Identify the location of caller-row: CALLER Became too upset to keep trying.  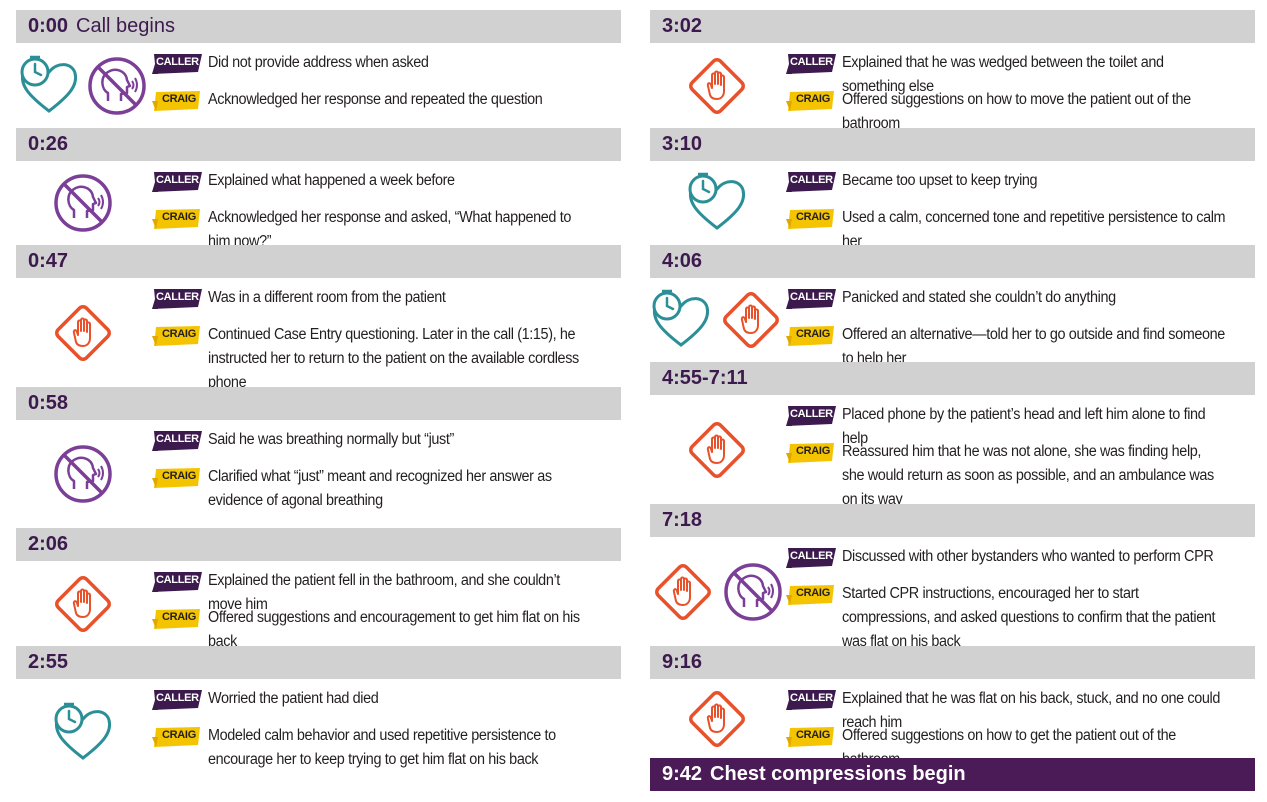
(1019, 181).